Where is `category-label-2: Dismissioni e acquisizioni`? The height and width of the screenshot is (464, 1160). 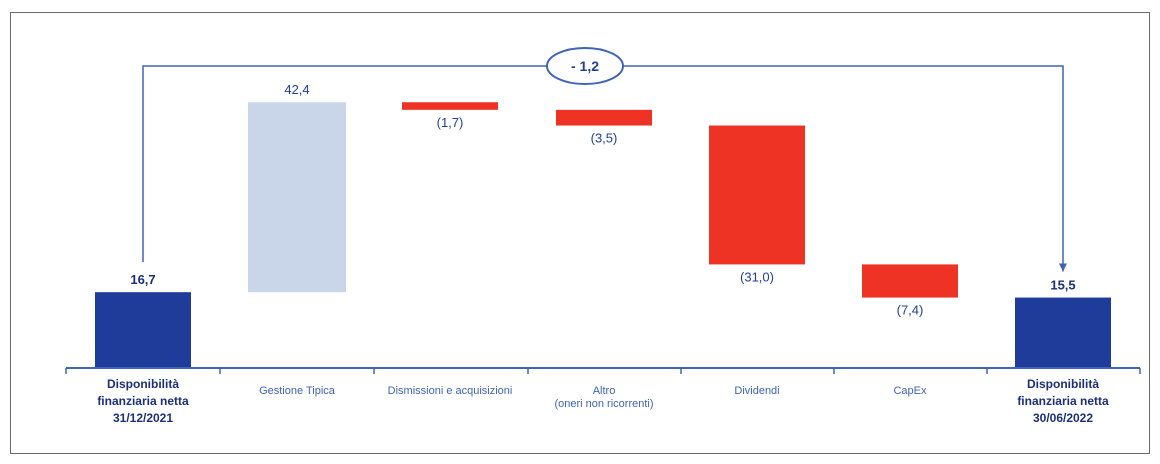 category-label-2: Dismissioni e acquisizioni is located at coordinates (450, 391).